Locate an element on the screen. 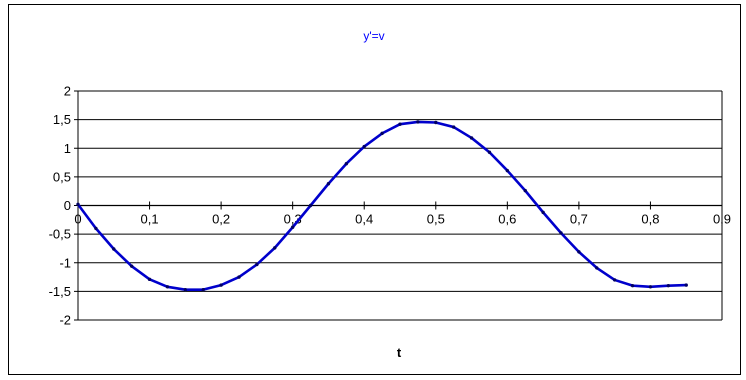  x-tick-label: 0,2 is located at coordinates (221, 219).